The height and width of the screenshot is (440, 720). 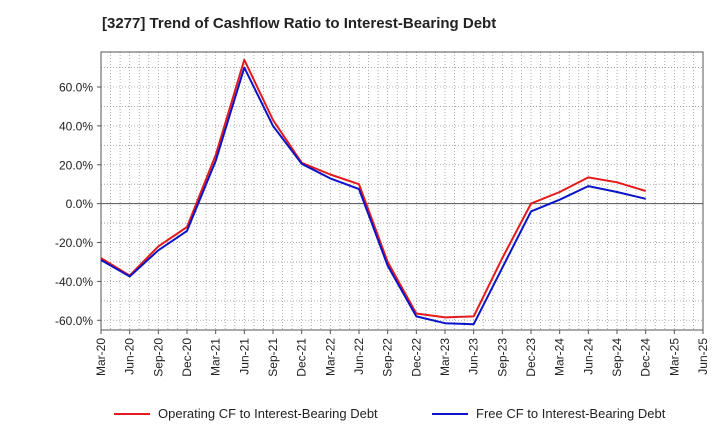 What do you see at coordinates (273, 357) in the screenshot?
I see `x-tick-label: Sep-21` at bounding box center [273, 357].